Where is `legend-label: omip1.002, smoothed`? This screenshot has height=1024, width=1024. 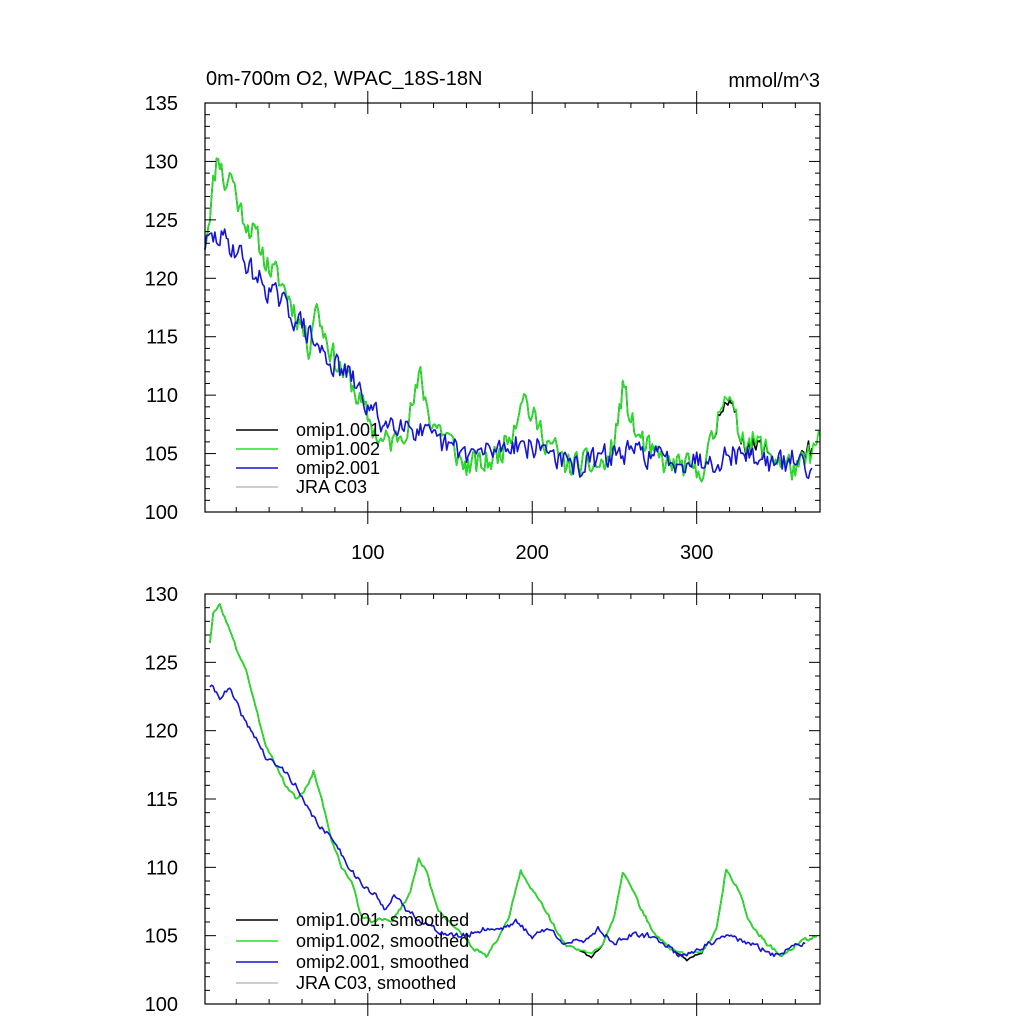 legend-label: omip1.002, smoothed is located at coordinates (382, 941).